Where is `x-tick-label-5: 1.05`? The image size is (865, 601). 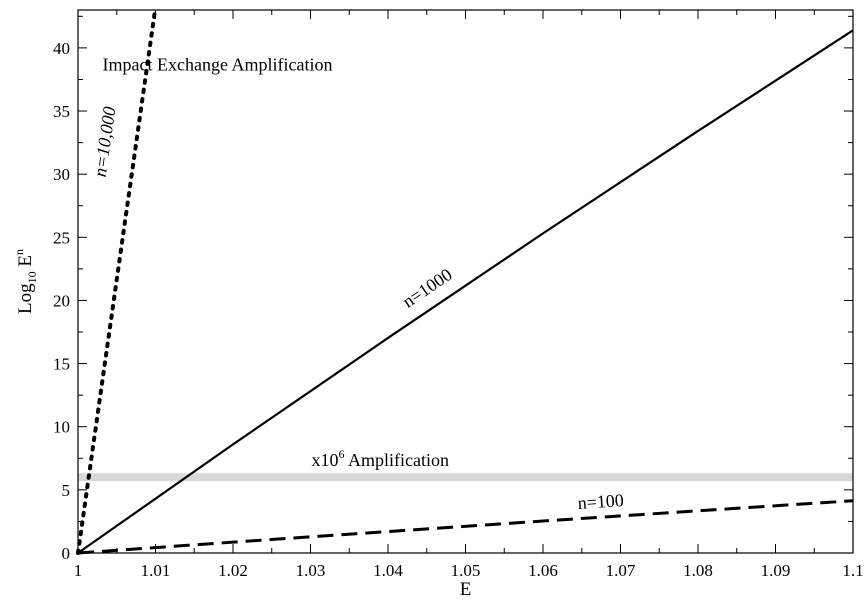 x-tick-label-5: 1.05 is located at coordinates (466, 570).